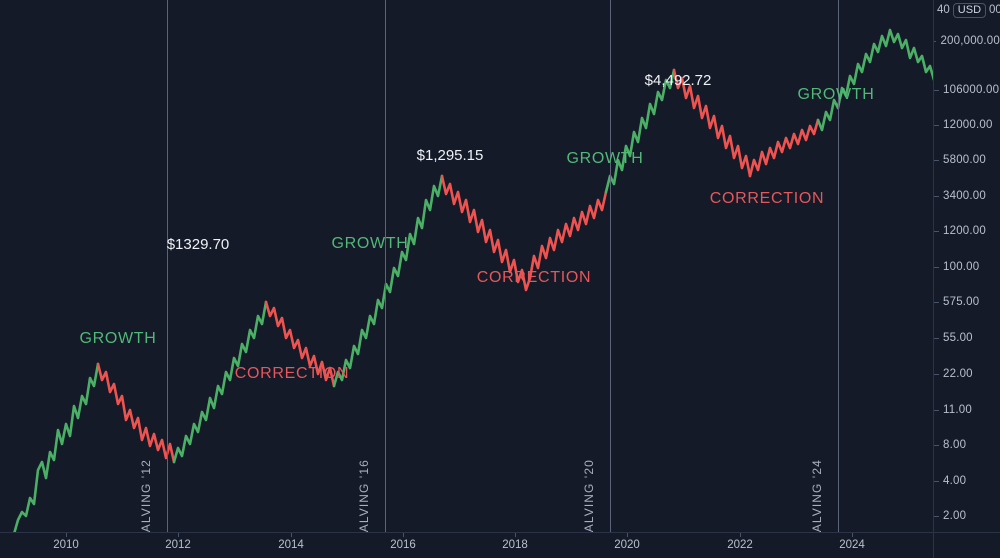 The image size is (1000, 558). What do you see at coordinates (957, 410) in the screenshot?
I see `price-tick-label: 11.00` at bounding box center [957, 410].